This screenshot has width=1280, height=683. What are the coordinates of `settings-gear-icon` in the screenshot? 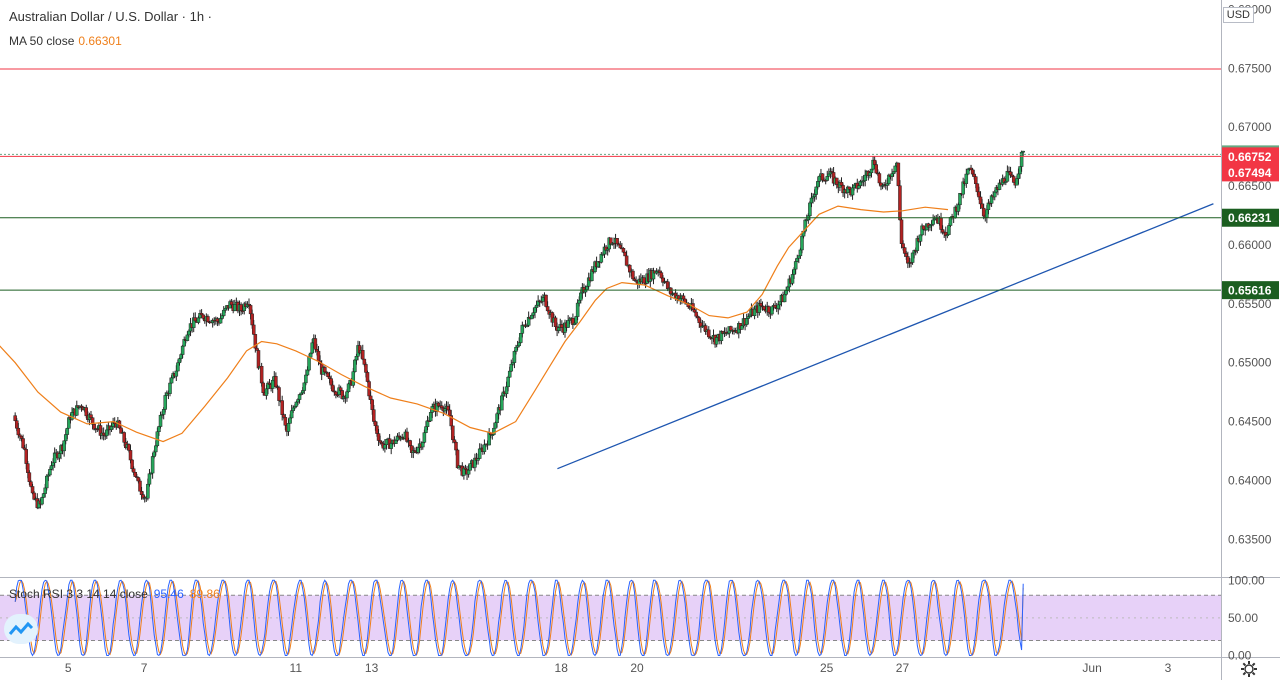 It's located at (1249, 669).